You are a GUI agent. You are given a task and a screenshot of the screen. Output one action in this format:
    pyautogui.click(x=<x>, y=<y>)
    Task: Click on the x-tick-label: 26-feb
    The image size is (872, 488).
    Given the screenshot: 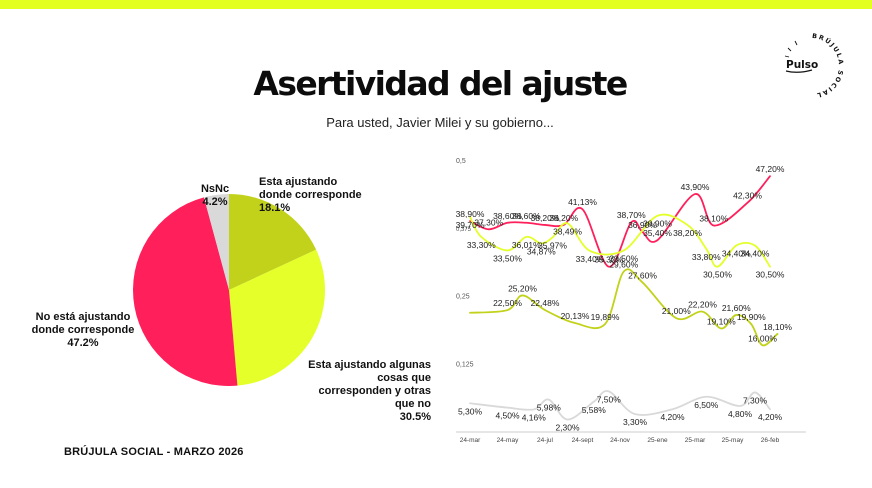 What is the action you would take?
    pyautogui.click(x=770, y=440)
    